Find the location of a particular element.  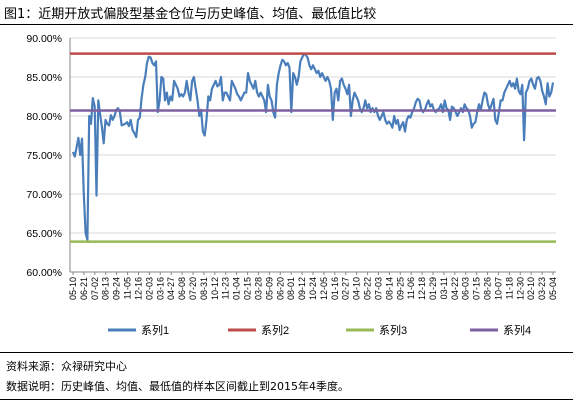

x-tick-label: 12-16 is located at coordinates (138, 288).